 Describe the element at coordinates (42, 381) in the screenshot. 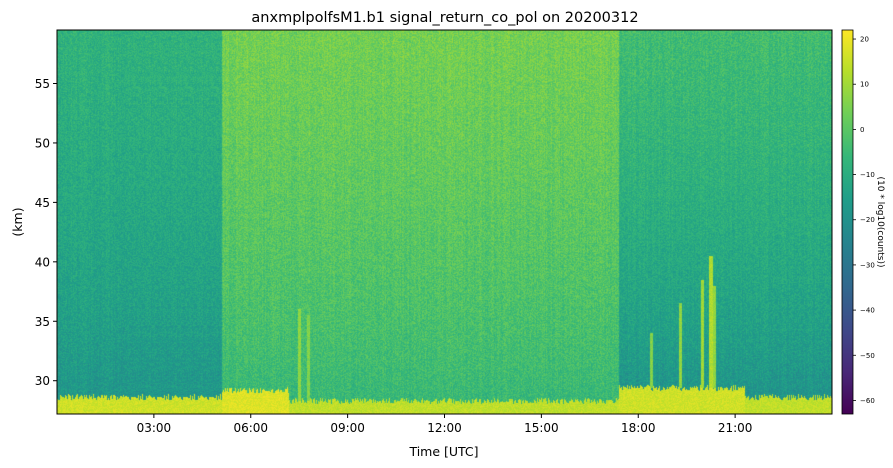

I see `y-tick-label: 30` at that location.